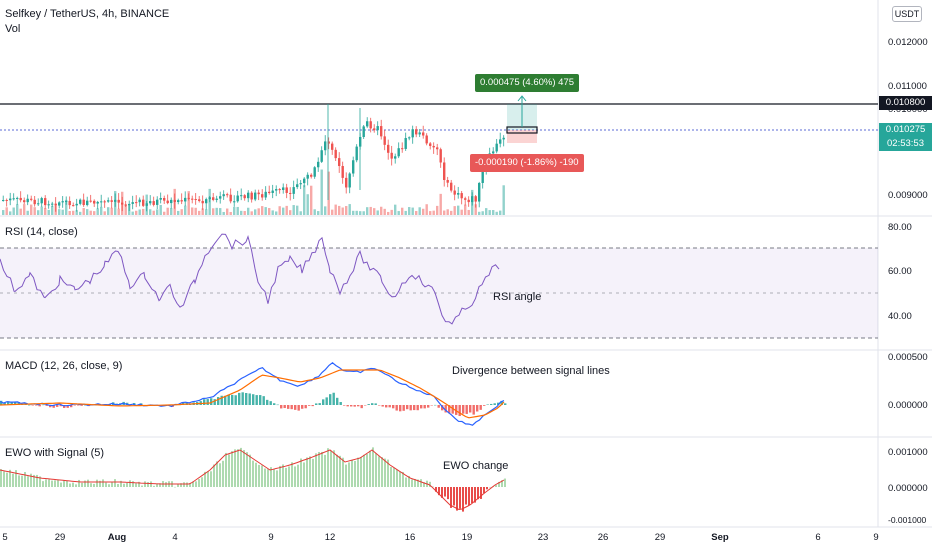 Image resolution: width=932 pixels, height=550 pixels. I want to click on ewo-signal-line, so click(252, 480).